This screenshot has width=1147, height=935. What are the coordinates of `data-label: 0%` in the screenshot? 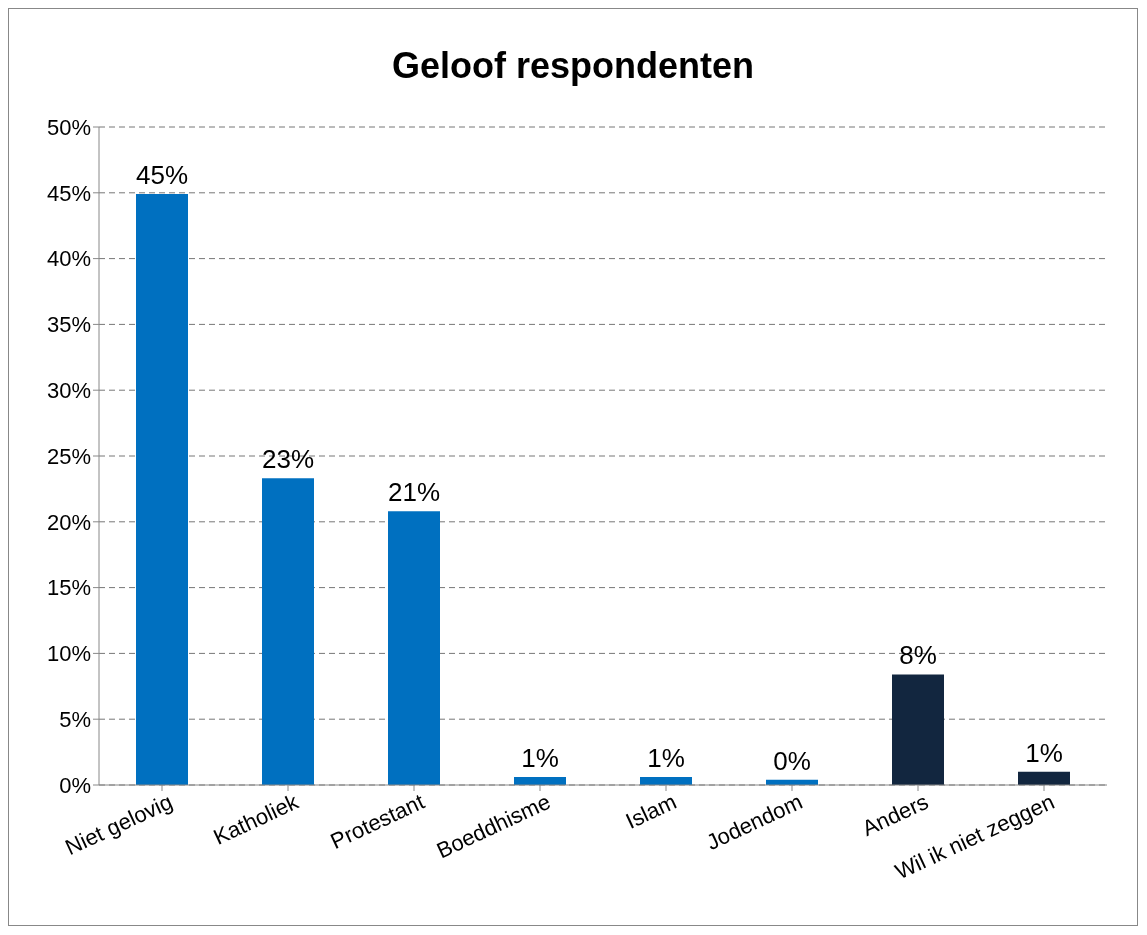 It's located at (792, 760).